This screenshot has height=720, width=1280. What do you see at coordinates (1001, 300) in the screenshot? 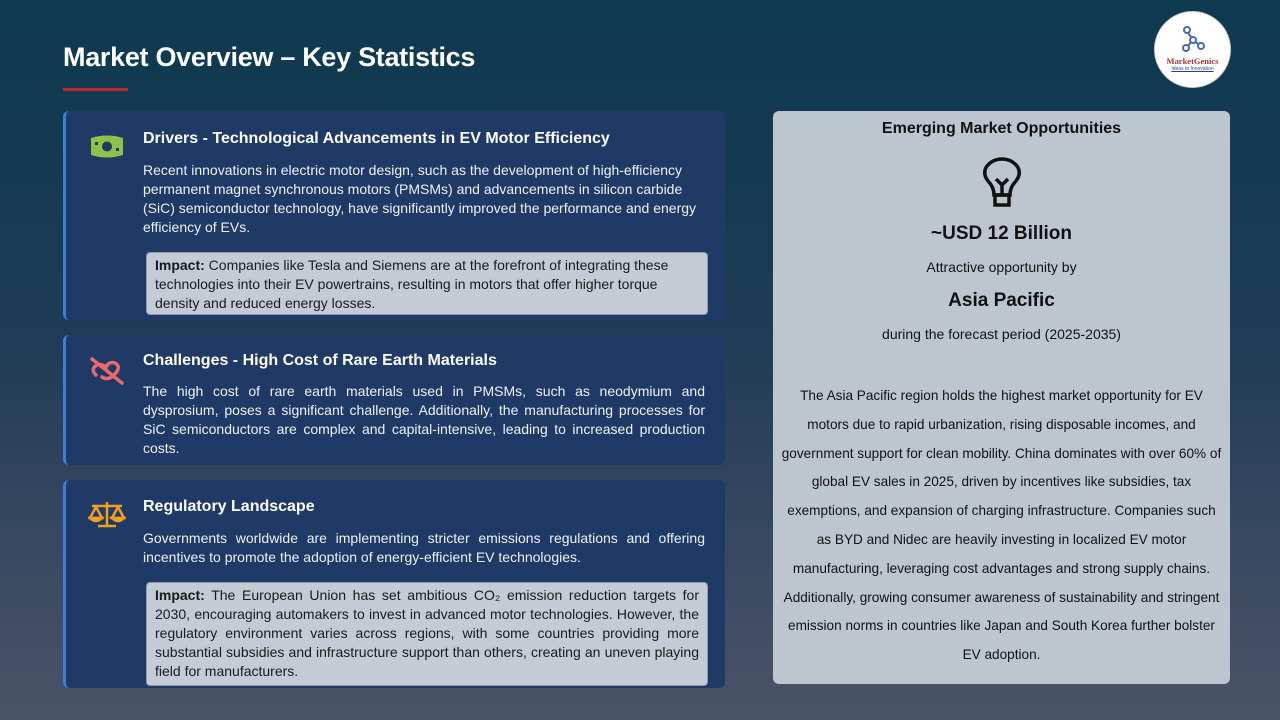
I see `opportunity-region: Asia Pacific` at bounding box center [1001, 300].